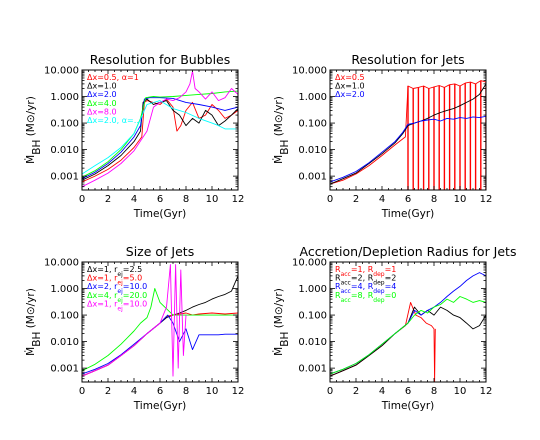 The height and width of the screenshot is (440, 540). Describe the element at coordinates (365, 297) in the screenshot. I see `legend-entry-4: Racc=8, Rdep=0` at that location.